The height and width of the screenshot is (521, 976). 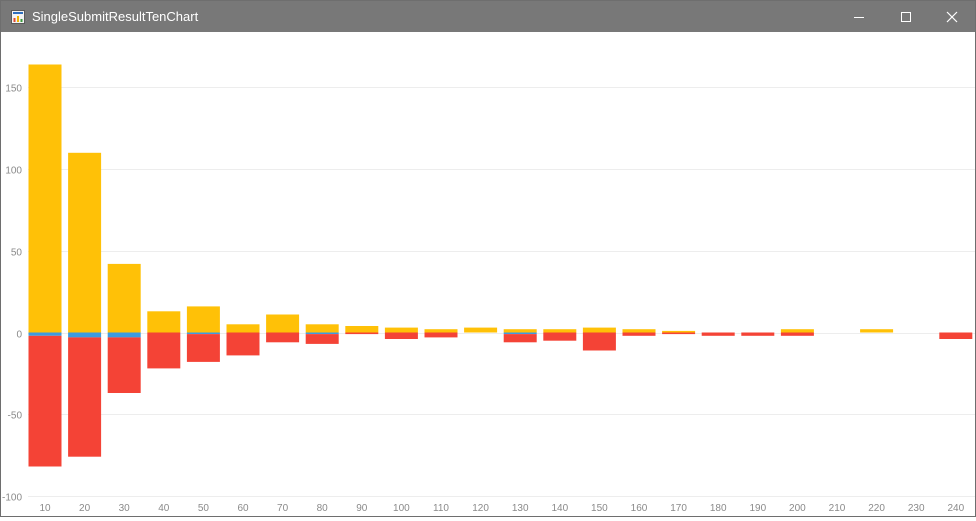 I want to click on y-tick-label: 0, so click(x=19, y=335).